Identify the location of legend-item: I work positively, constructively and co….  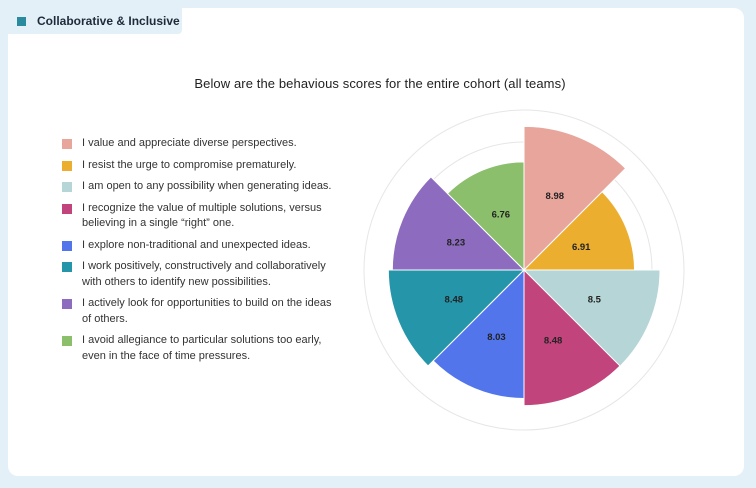
(202, 274).